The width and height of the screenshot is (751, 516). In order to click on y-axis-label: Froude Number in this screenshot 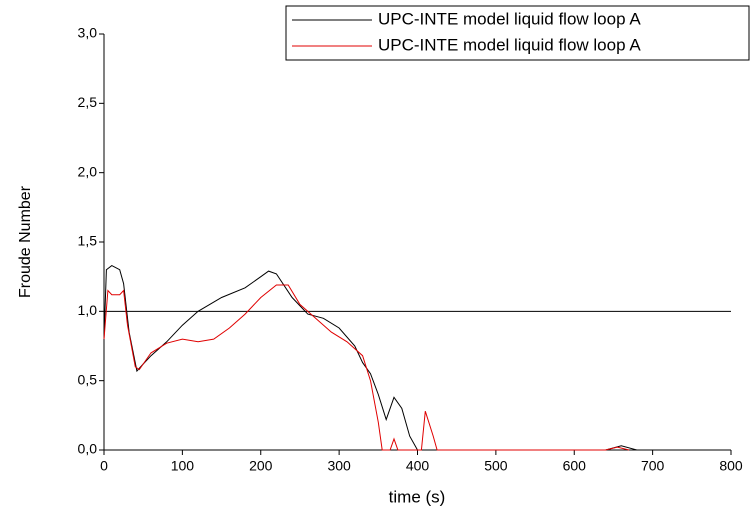, I will do `click(25, 241)`.